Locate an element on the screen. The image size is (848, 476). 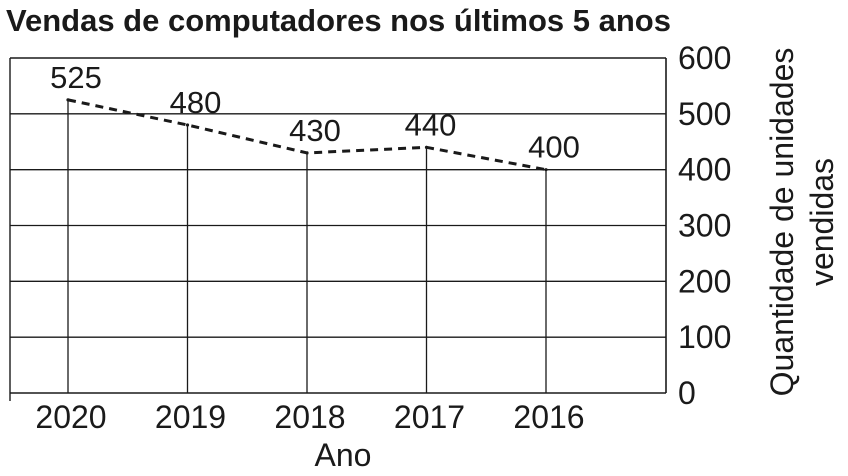
data-point-2020 is located at coordinates (68, 100).